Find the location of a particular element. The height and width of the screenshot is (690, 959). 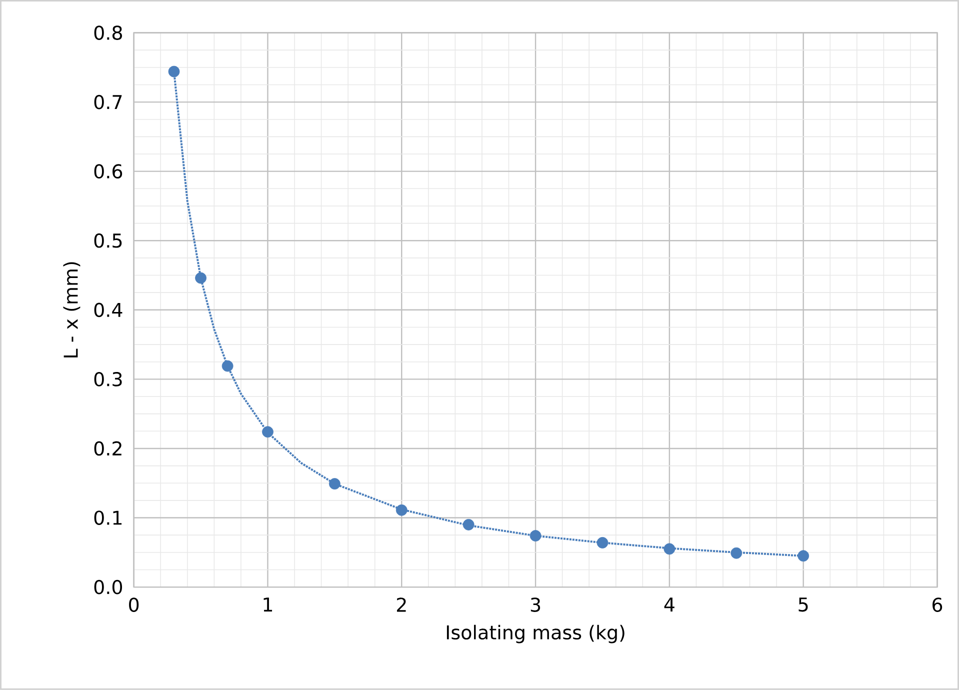

x-tick-label: 0 is located at coordinates (134, 605).